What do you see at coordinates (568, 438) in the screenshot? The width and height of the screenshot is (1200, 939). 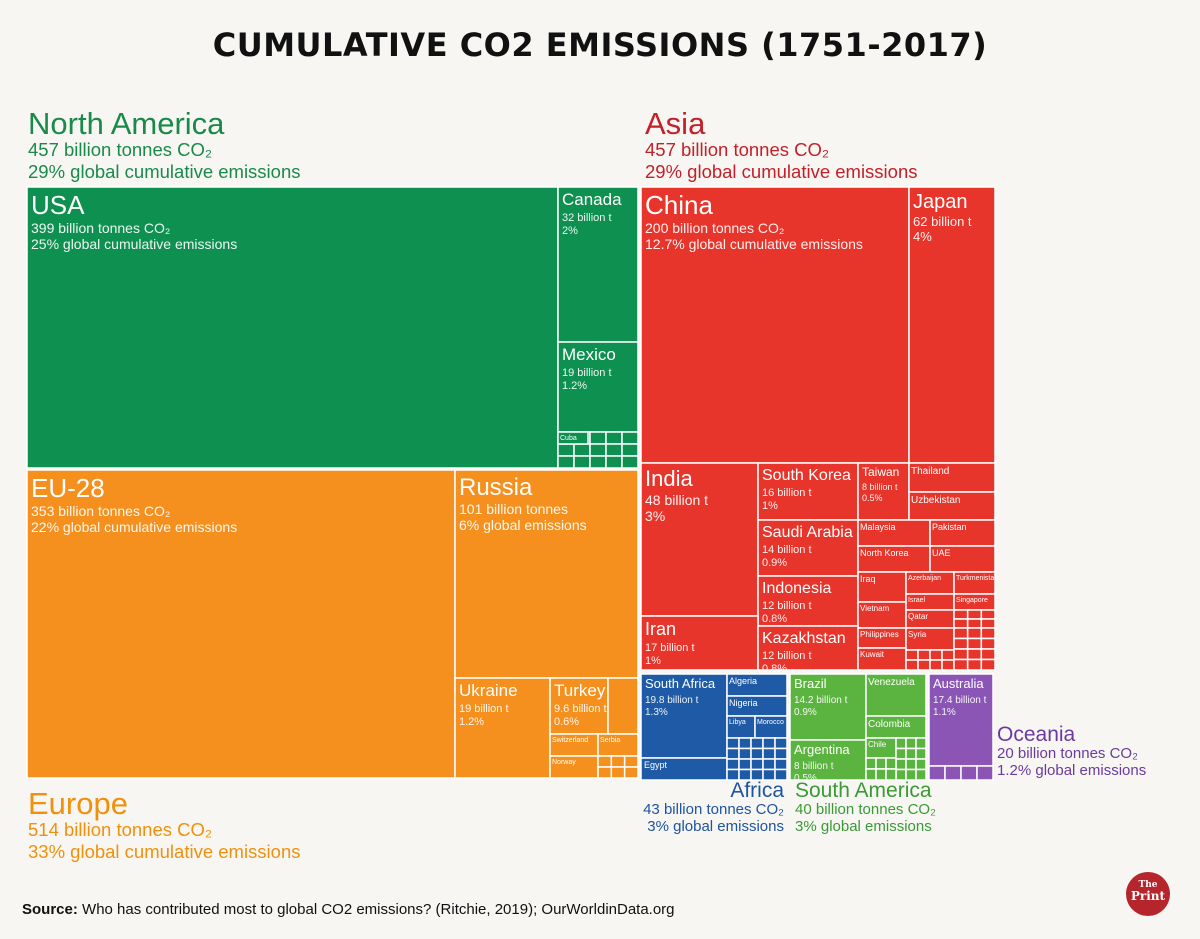 I see `tile-cuba-label: Cuba` at bounding box center [568, 438].